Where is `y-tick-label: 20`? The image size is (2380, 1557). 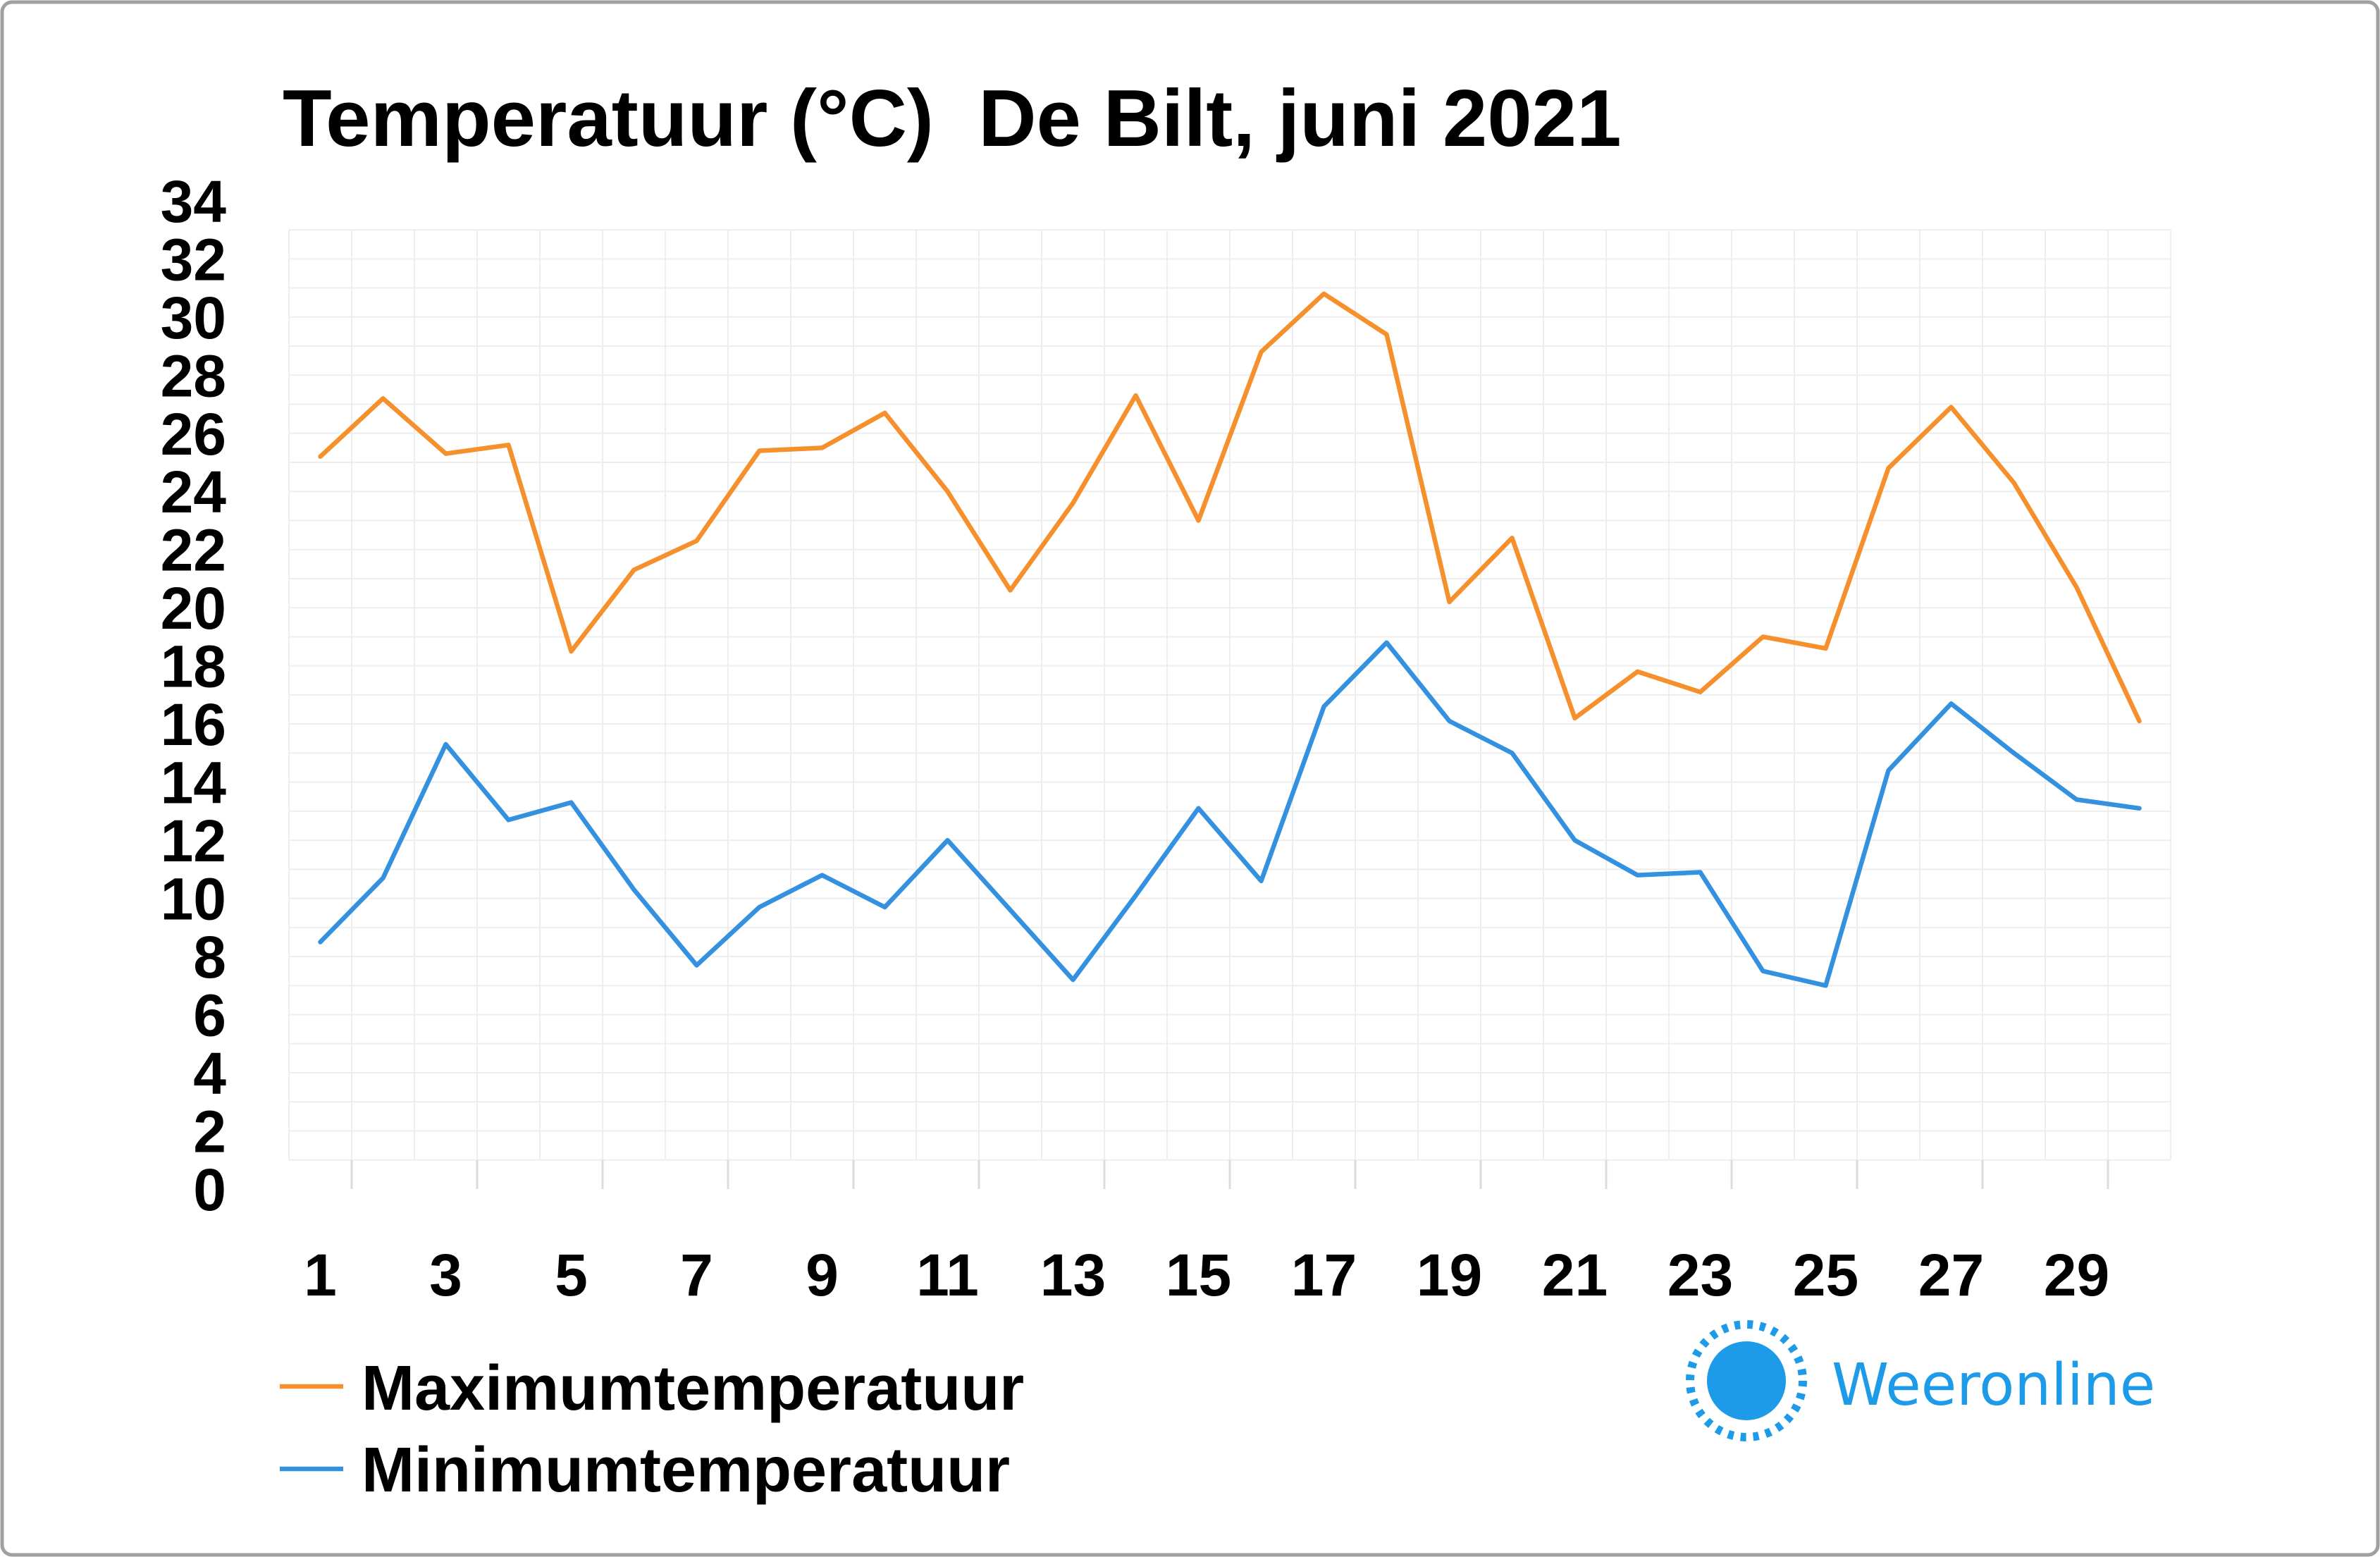 y-tick-label: 20 is located at coordinates (194, 608).